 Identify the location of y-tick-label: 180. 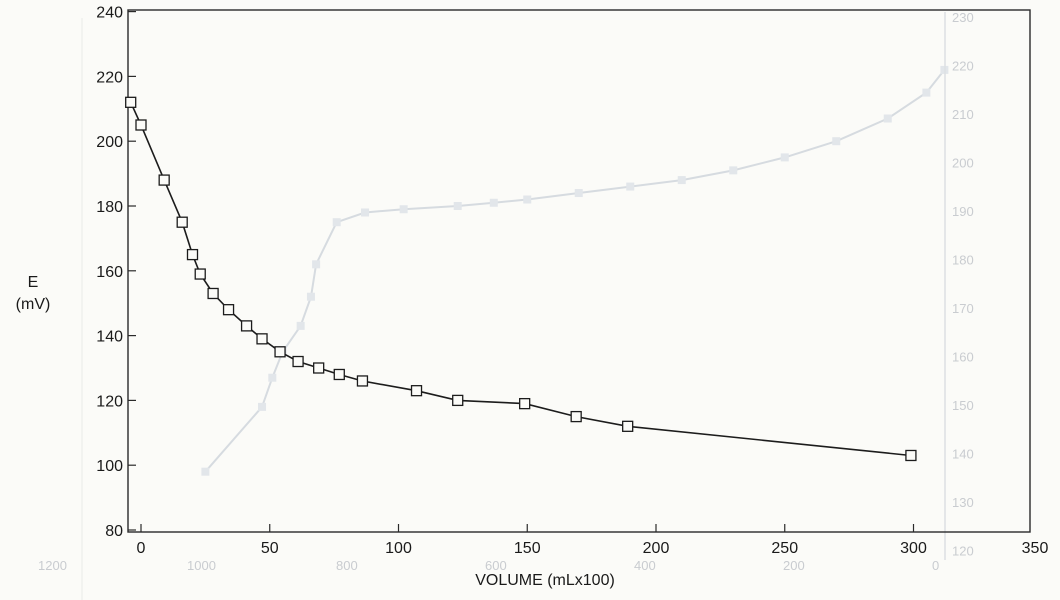
(109, 207).